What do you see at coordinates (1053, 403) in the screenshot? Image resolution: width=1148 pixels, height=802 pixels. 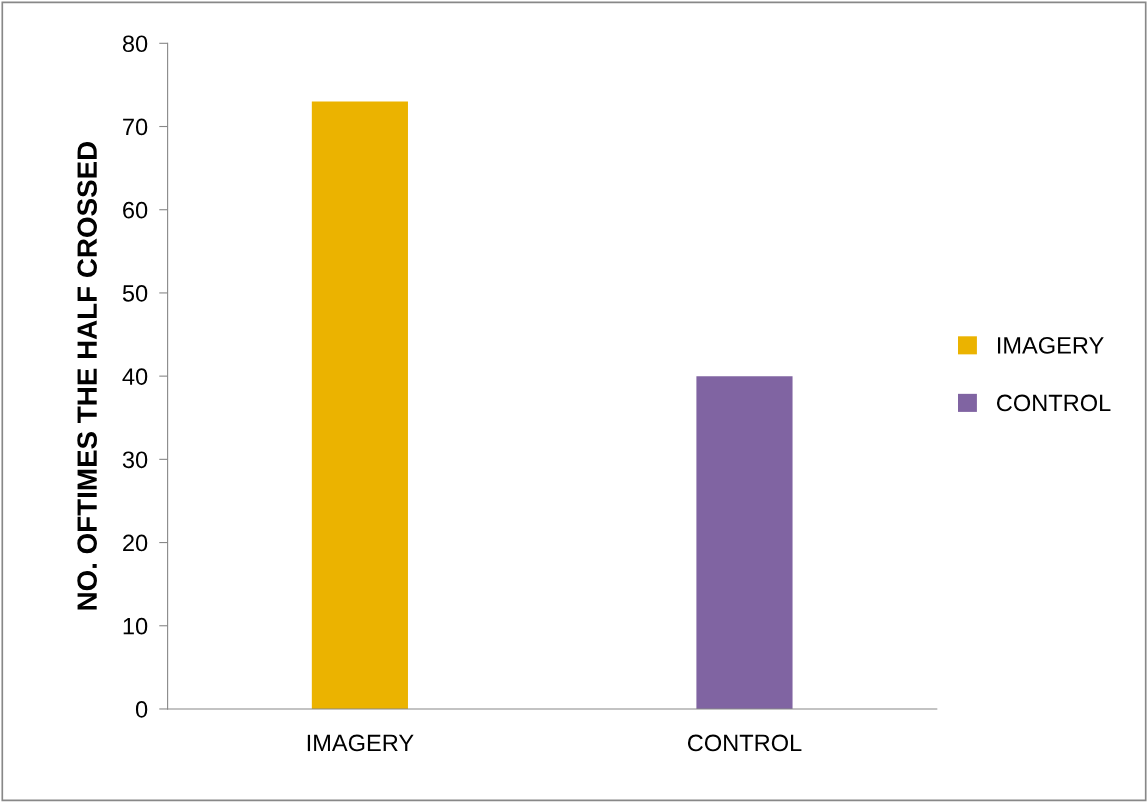 I see `legend-label: CONTROL` at bounding box center [1053, 403].